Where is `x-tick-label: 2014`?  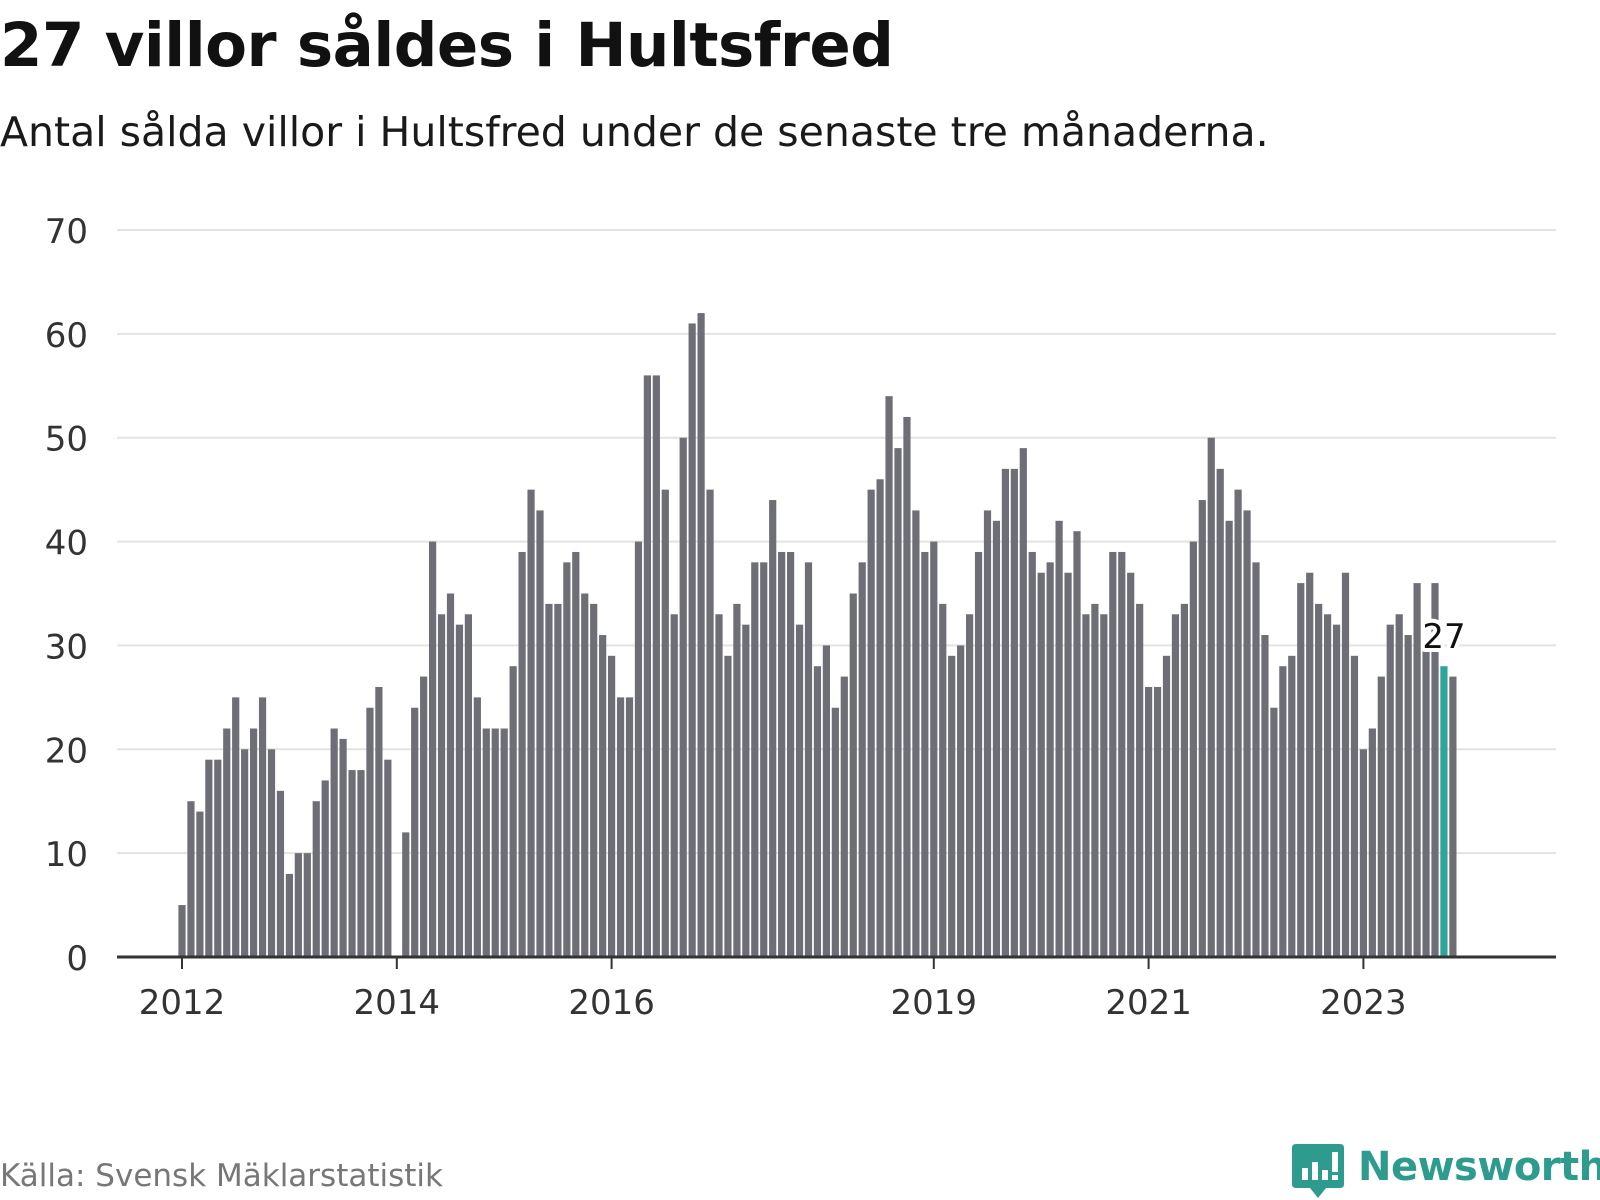
x-tick-label: 2014 is located at coordinates (397, 1003).